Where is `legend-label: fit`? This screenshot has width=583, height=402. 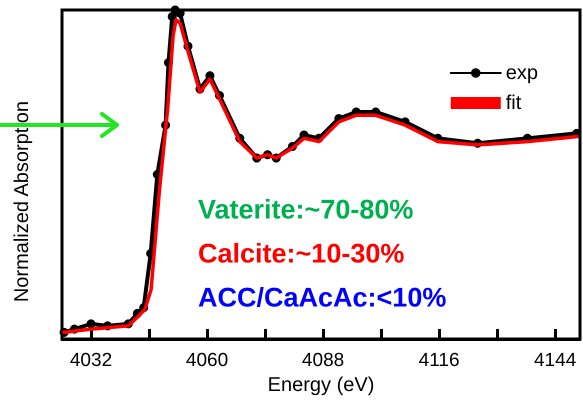
legend-label: fit is located at coordinates (514, 103).